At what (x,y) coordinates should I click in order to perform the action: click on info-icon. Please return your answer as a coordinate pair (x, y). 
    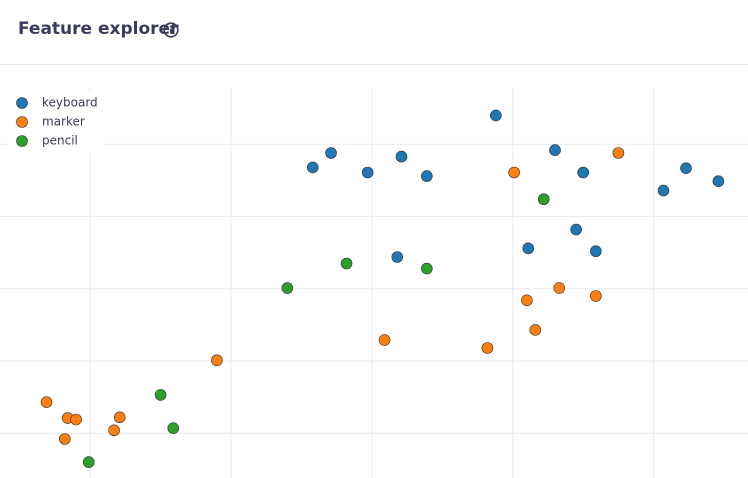
    Looking at the image, I should click on (171, 30).